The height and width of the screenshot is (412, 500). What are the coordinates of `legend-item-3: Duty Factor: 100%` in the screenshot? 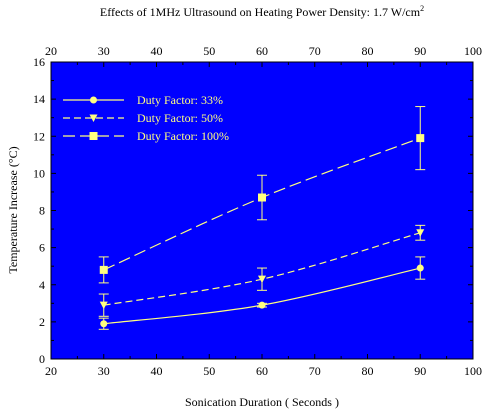 It's located at (146, 136).